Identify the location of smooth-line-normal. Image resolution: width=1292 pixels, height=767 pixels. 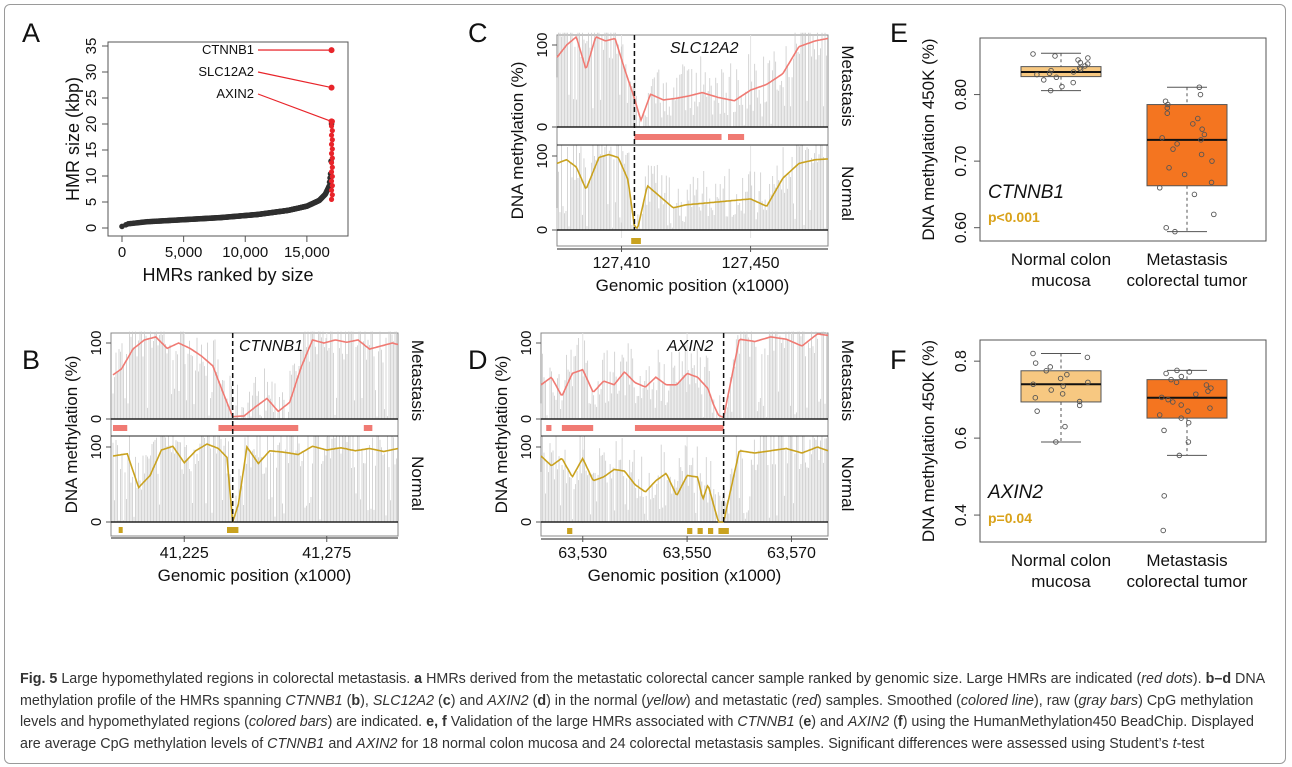
(684, 484).